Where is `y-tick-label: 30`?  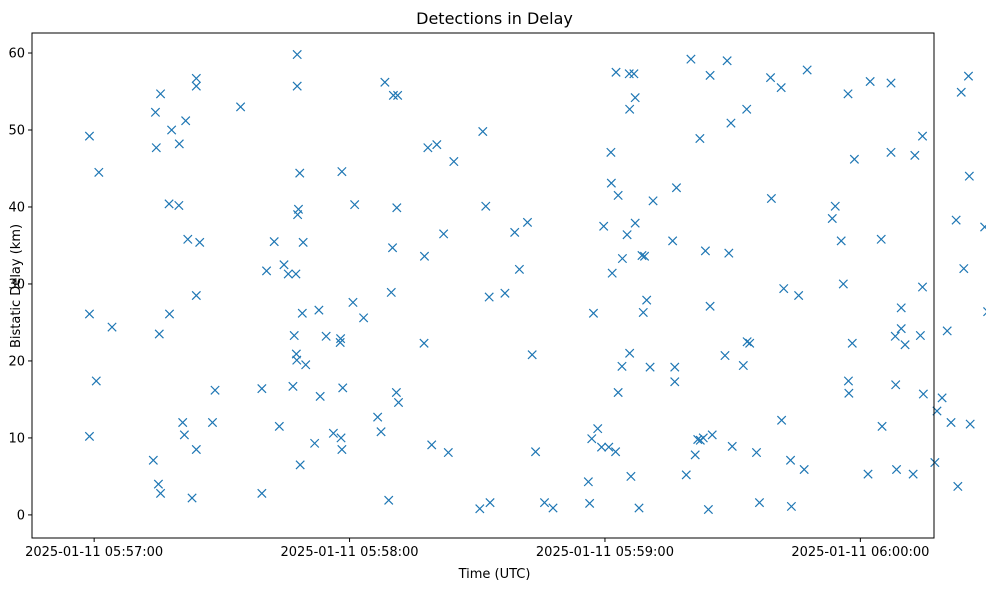 y-tick-label: 30 is located at coordinates (16, 284).